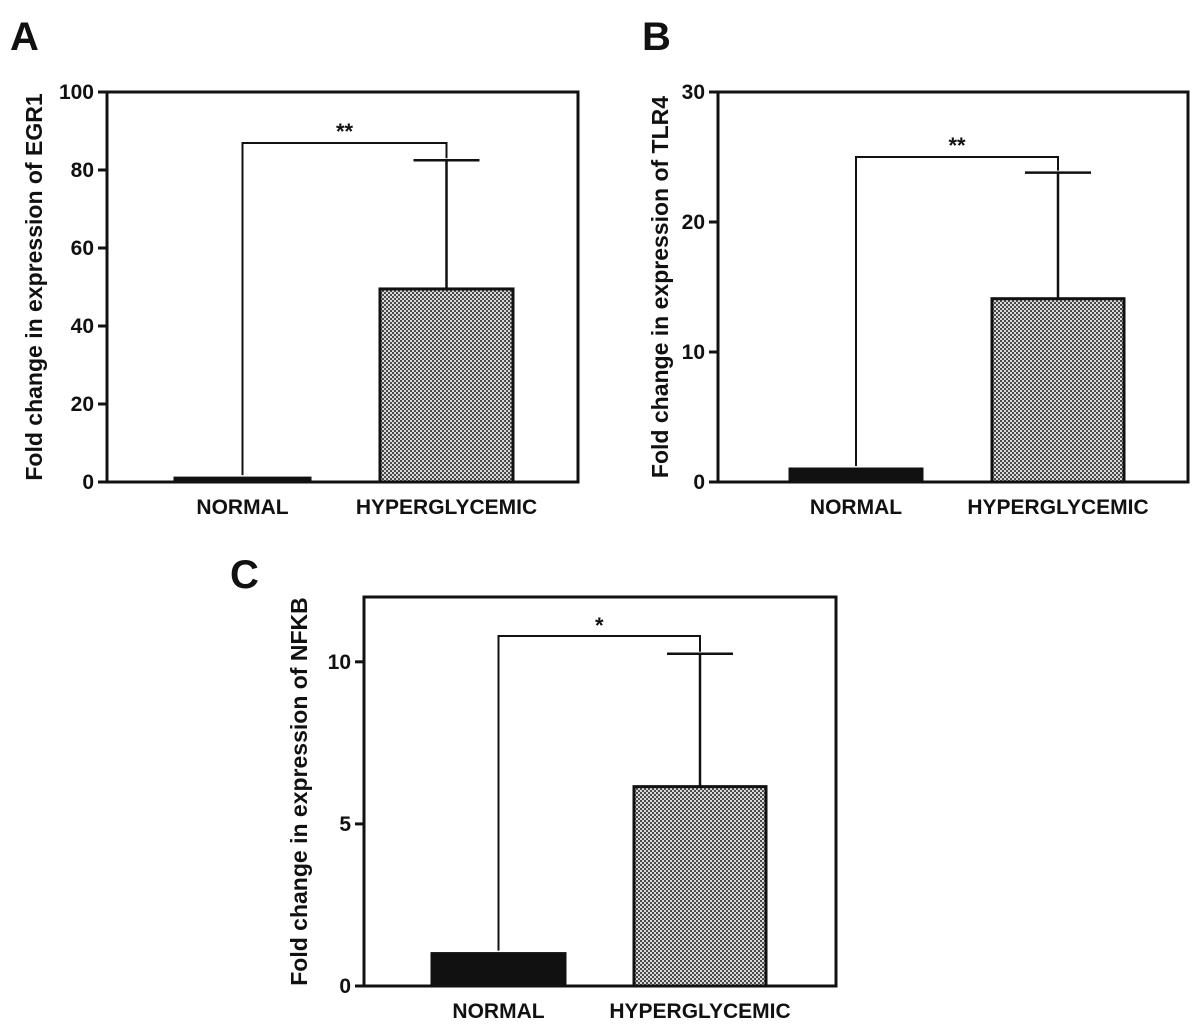  I want to click on y-tick-label: 100, so click(76, 92).